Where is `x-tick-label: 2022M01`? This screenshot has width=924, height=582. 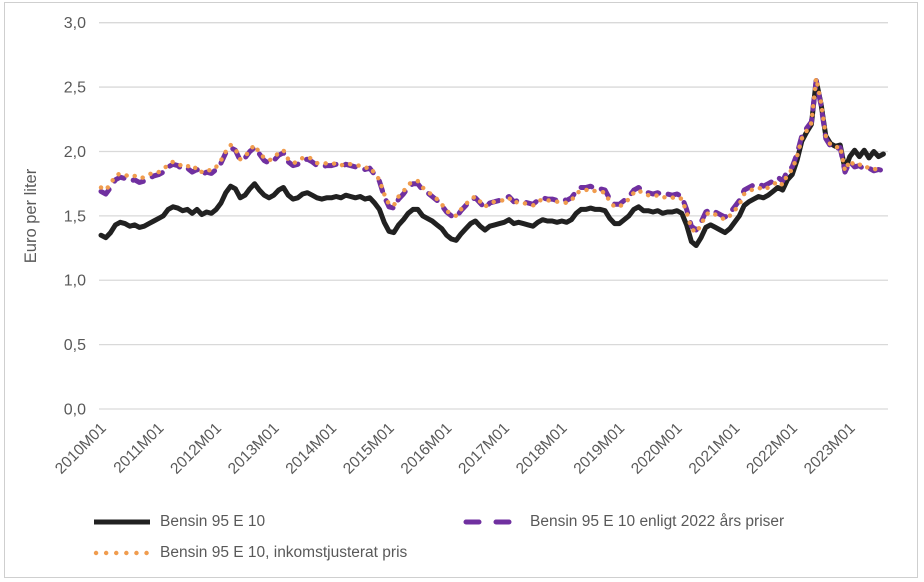
x-tick-label: 2022M01 is located at coordinates (772, 449).